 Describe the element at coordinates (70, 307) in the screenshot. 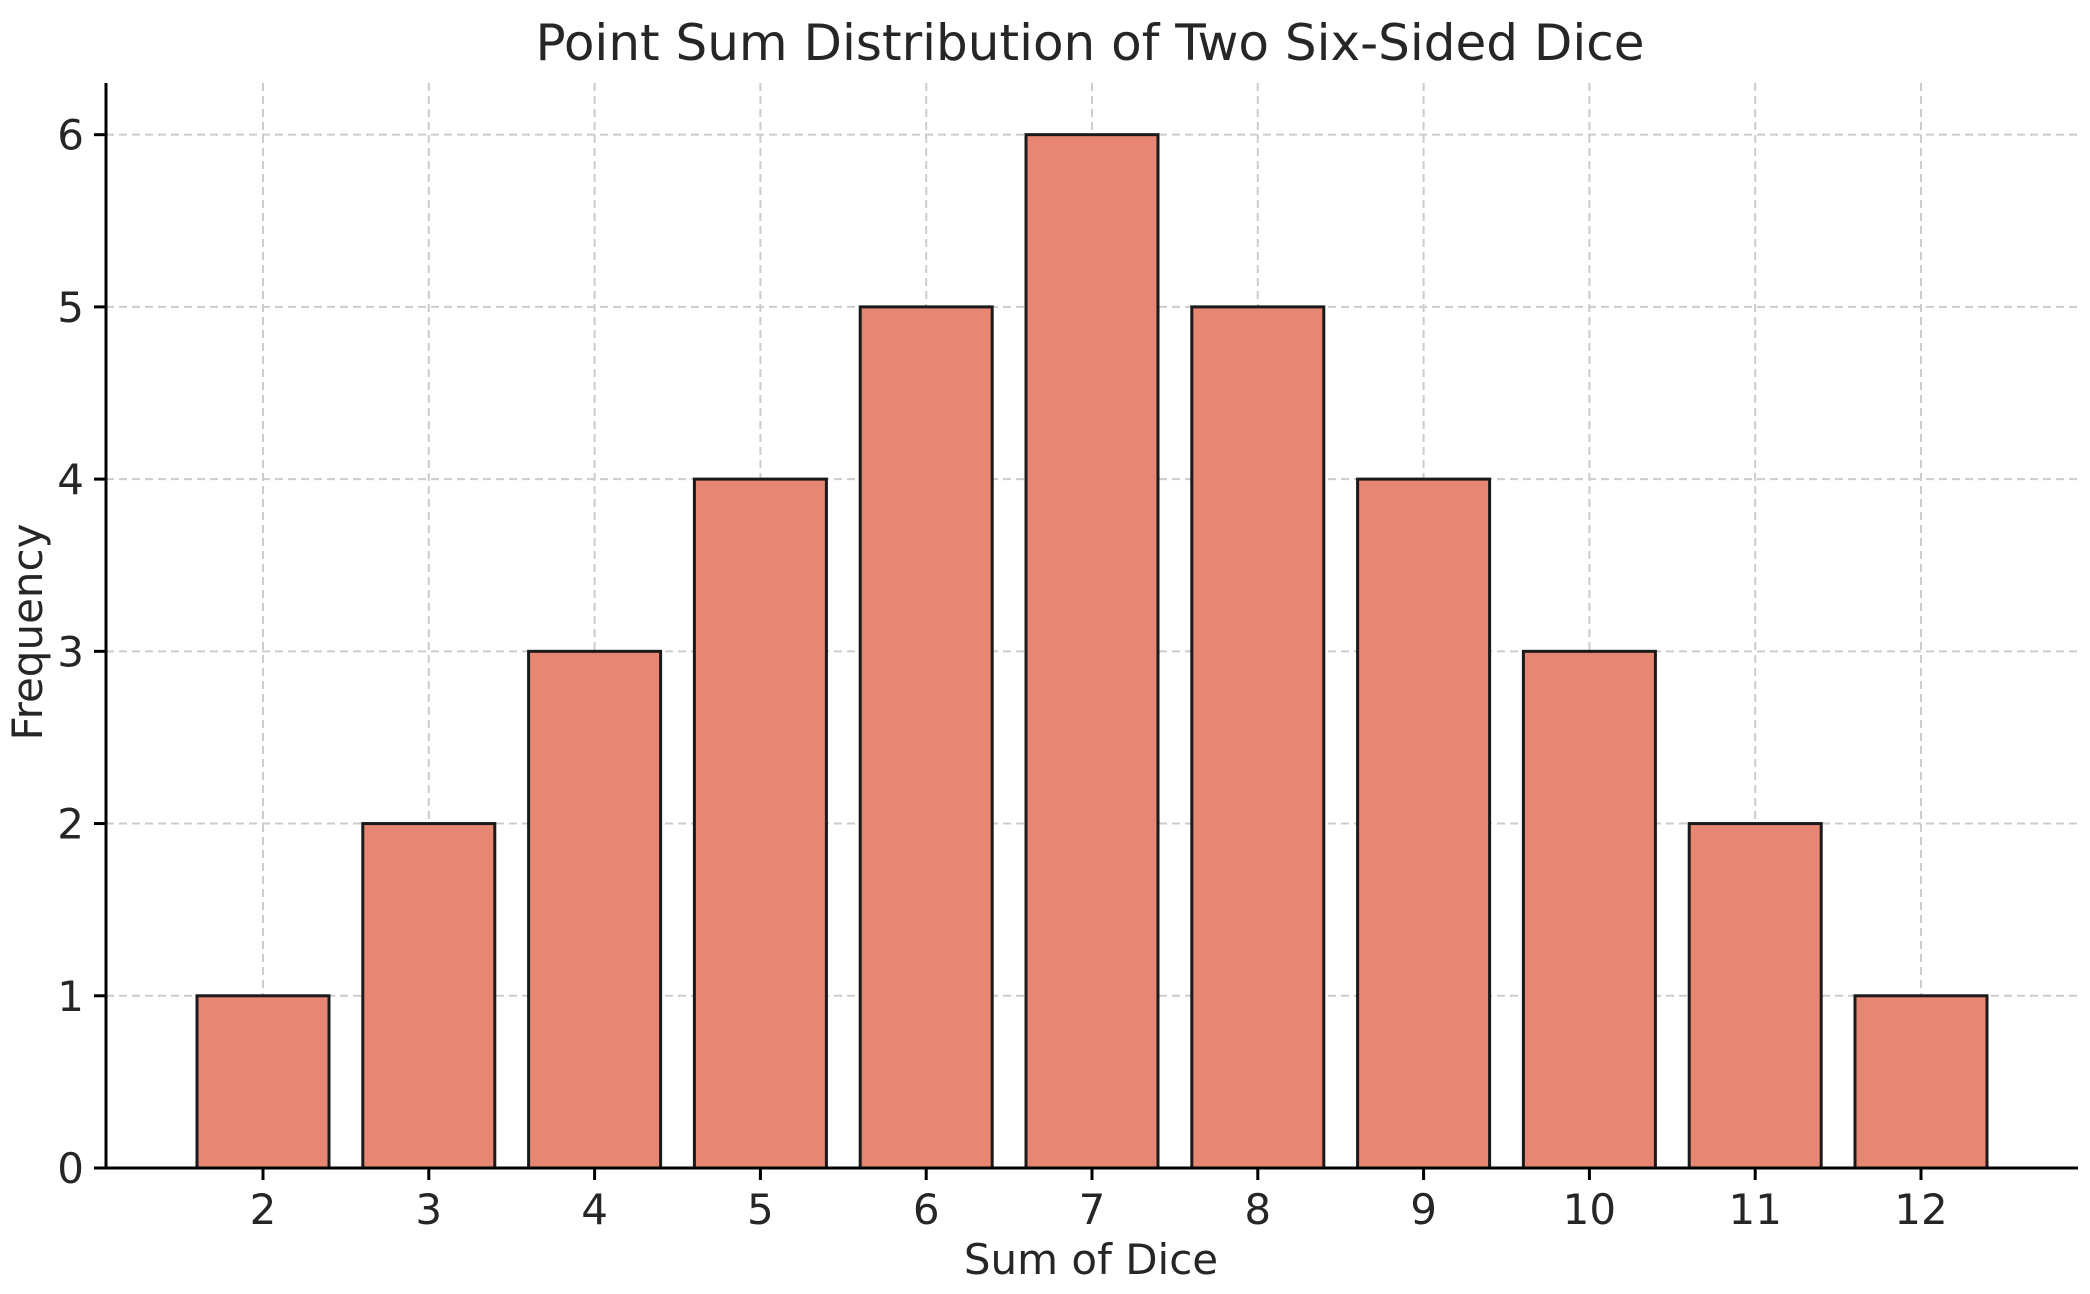

I see `y-tick-label: 5` at that location.